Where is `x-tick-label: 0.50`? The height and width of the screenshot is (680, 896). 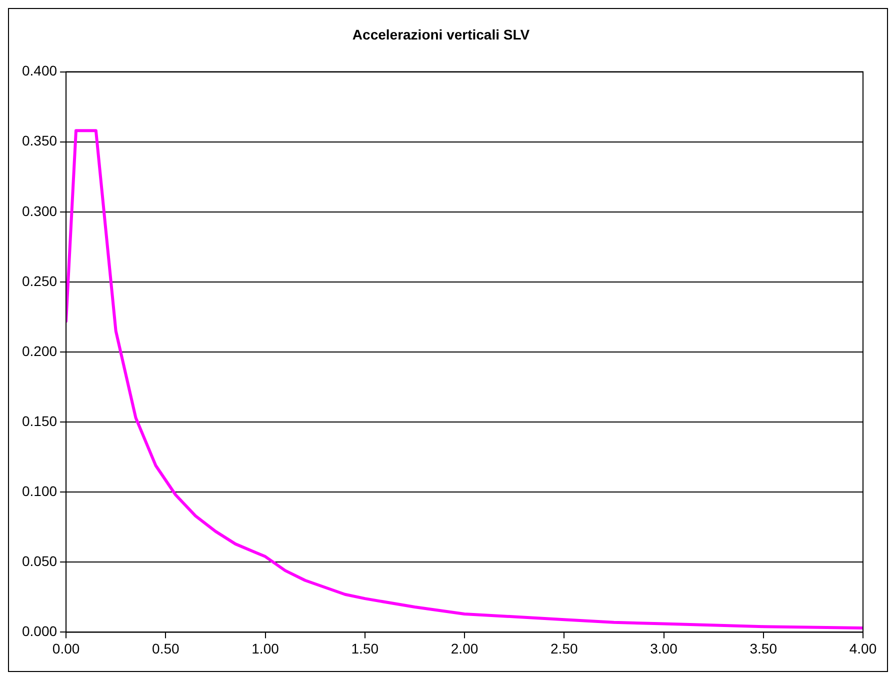 x-tick-label: 0.50 is located at coordinates (166, 648).